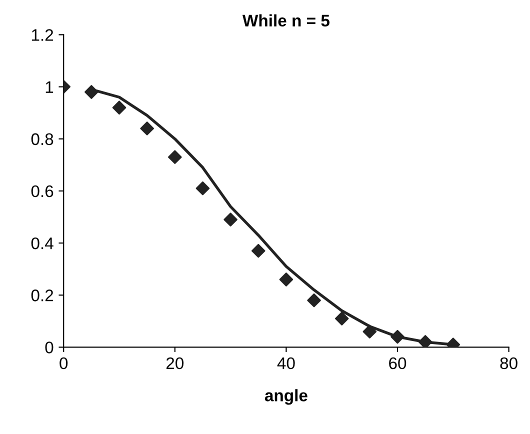  I want to click on y-tick-label: 1.2, so click(43, 35).